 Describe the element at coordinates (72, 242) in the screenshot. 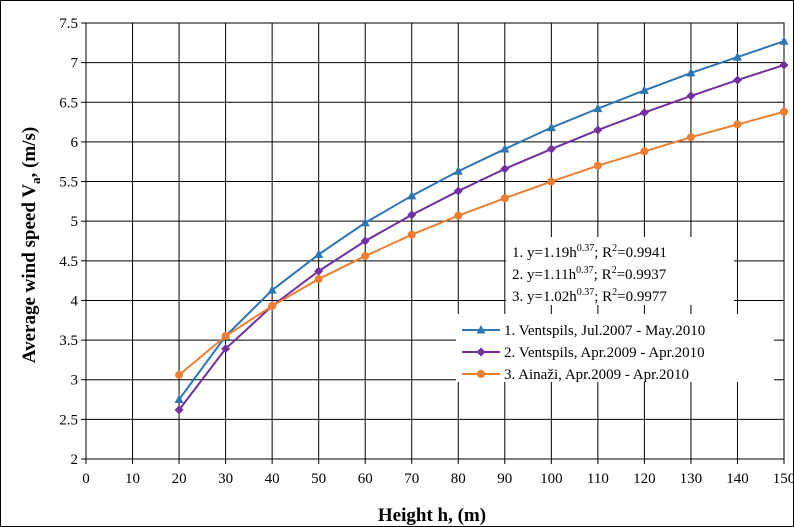

I see `y-axis-ticks: 2 2.5 3 3.5 4 4.5 5 5.5 6 6.5 7 7.5` at that location.